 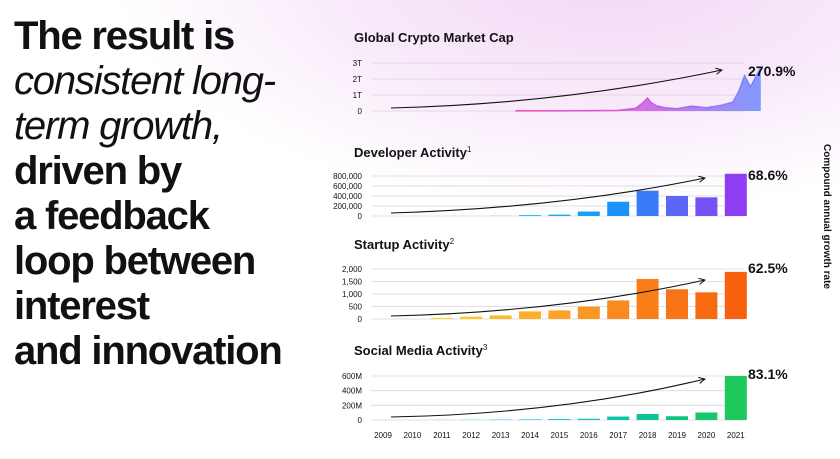 I want to click on x-tick-label: 2014, so click(x=530, y=435).